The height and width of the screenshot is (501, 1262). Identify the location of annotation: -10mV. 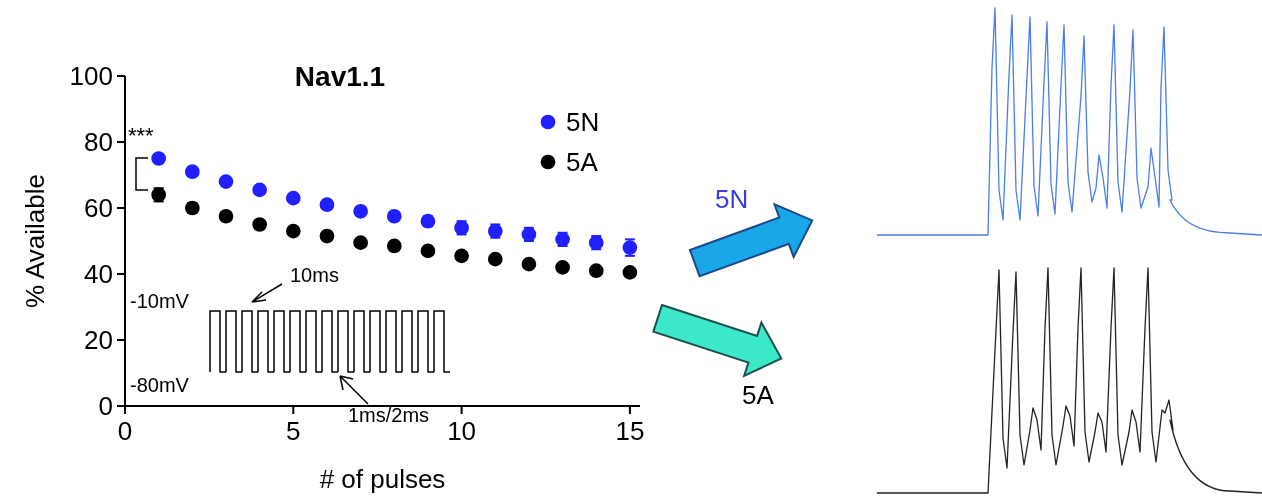
(160, 301).